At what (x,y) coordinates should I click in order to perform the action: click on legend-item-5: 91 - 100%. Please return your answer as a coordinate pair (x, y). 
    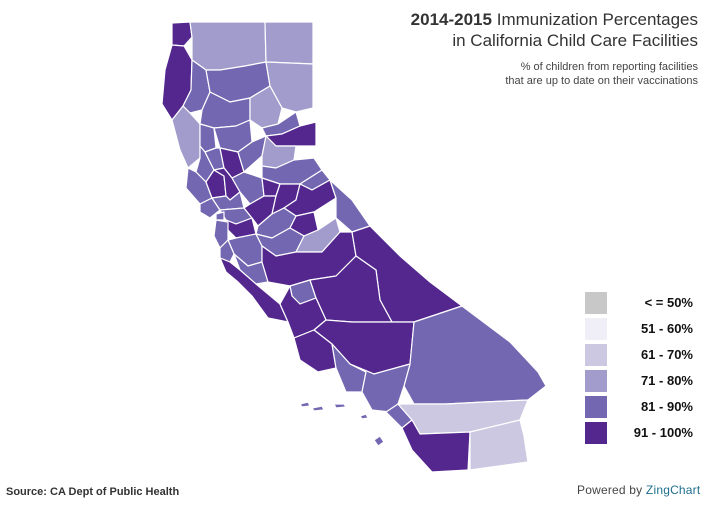
    Looking at the image, I should click on (650, 434).